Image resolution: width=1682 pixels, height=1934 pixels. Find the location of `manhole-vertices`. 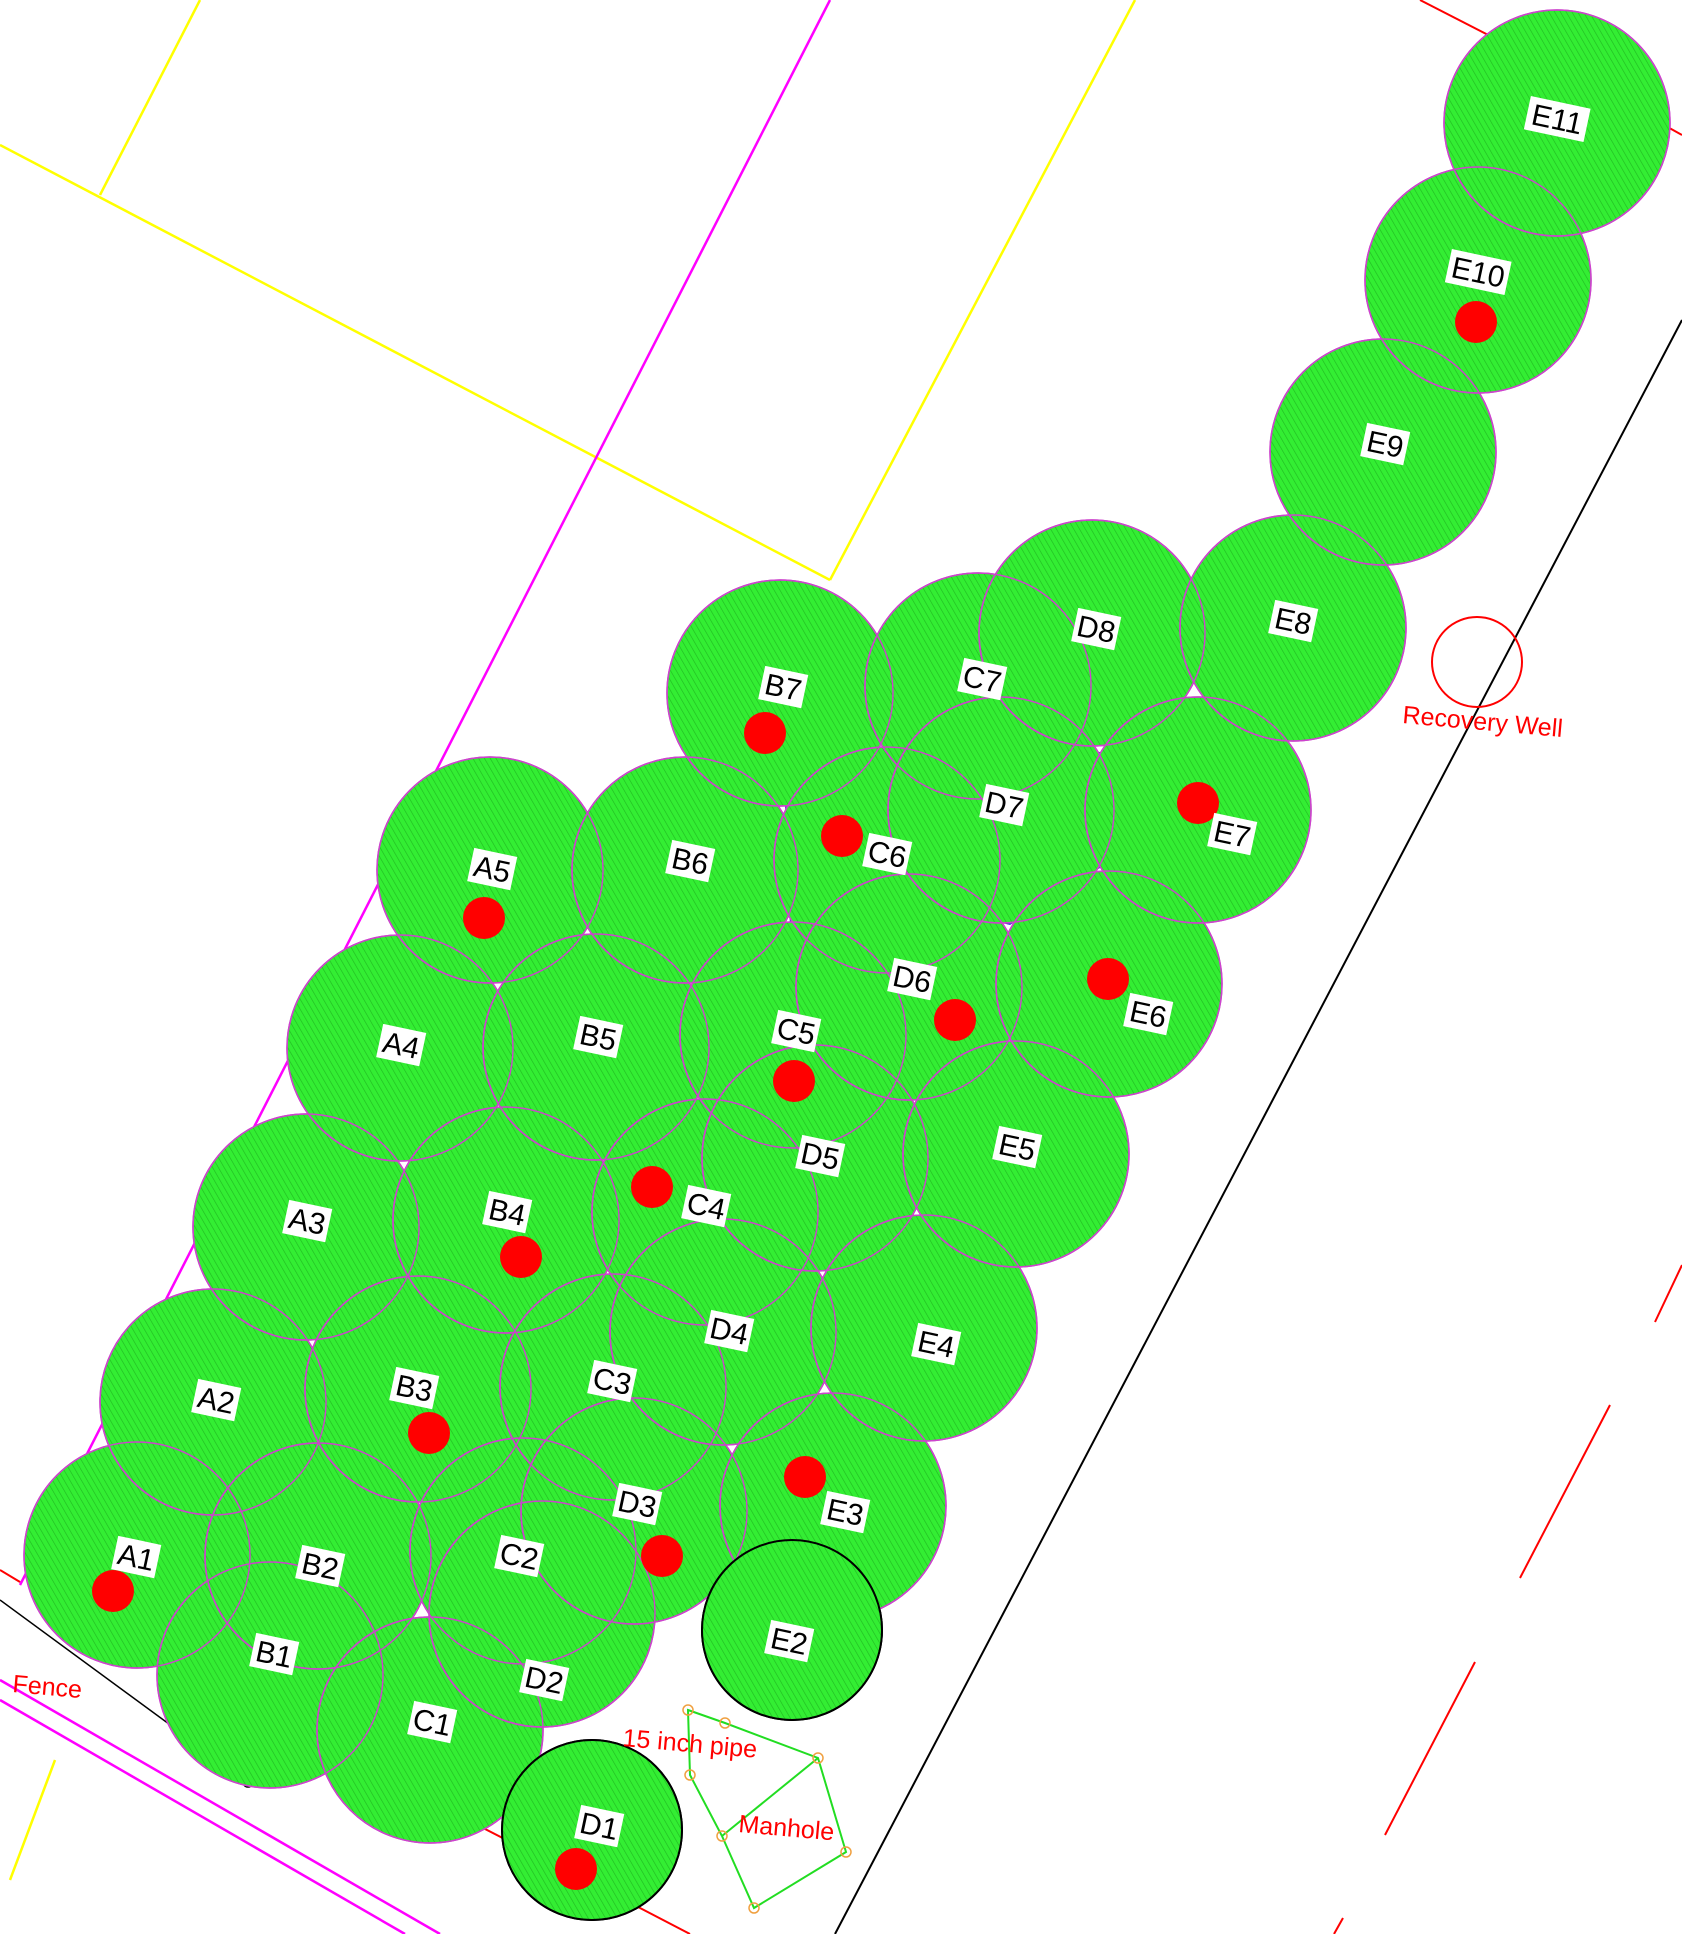

manhole-vertices is located at coordinates (767, 1809).